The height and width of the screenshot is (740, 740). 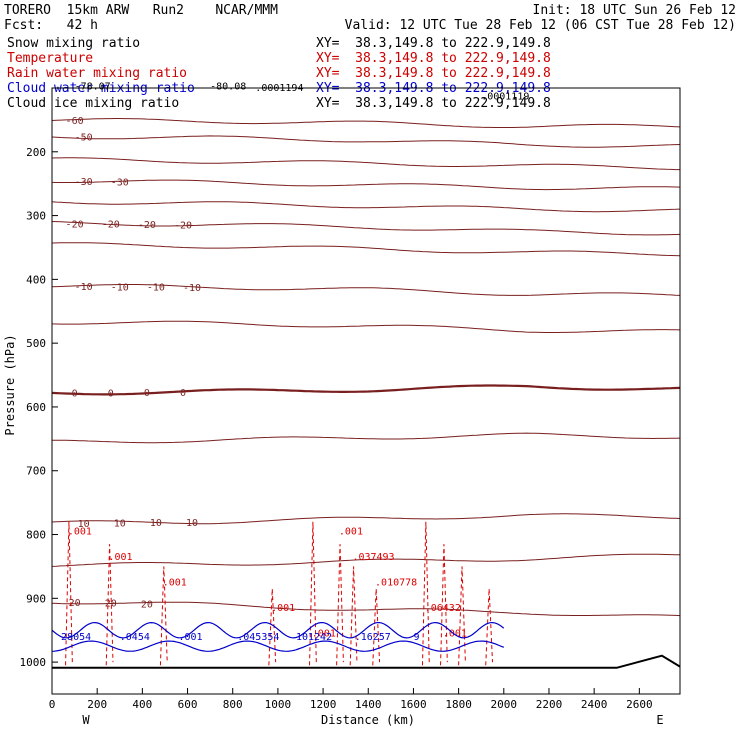 What do you see at coordinates (413, 704) in the screenshot?
I see `x-tick-label: 1600` at bounding box center [413, 704].